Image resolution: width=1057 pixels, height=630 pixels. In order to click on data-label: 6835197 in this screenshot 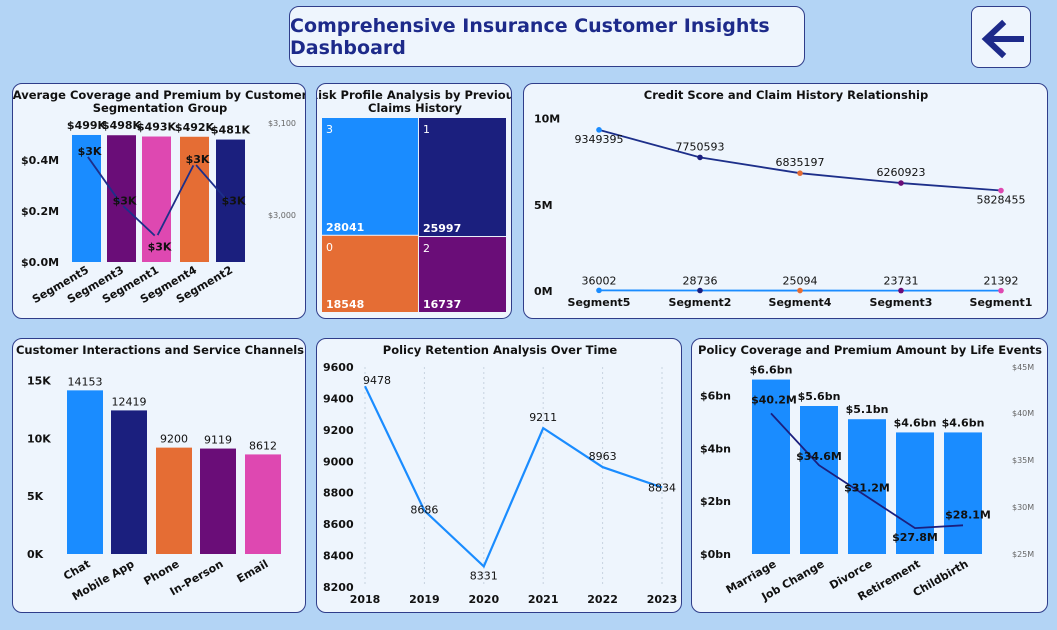, I will do `click(800, 162)`.